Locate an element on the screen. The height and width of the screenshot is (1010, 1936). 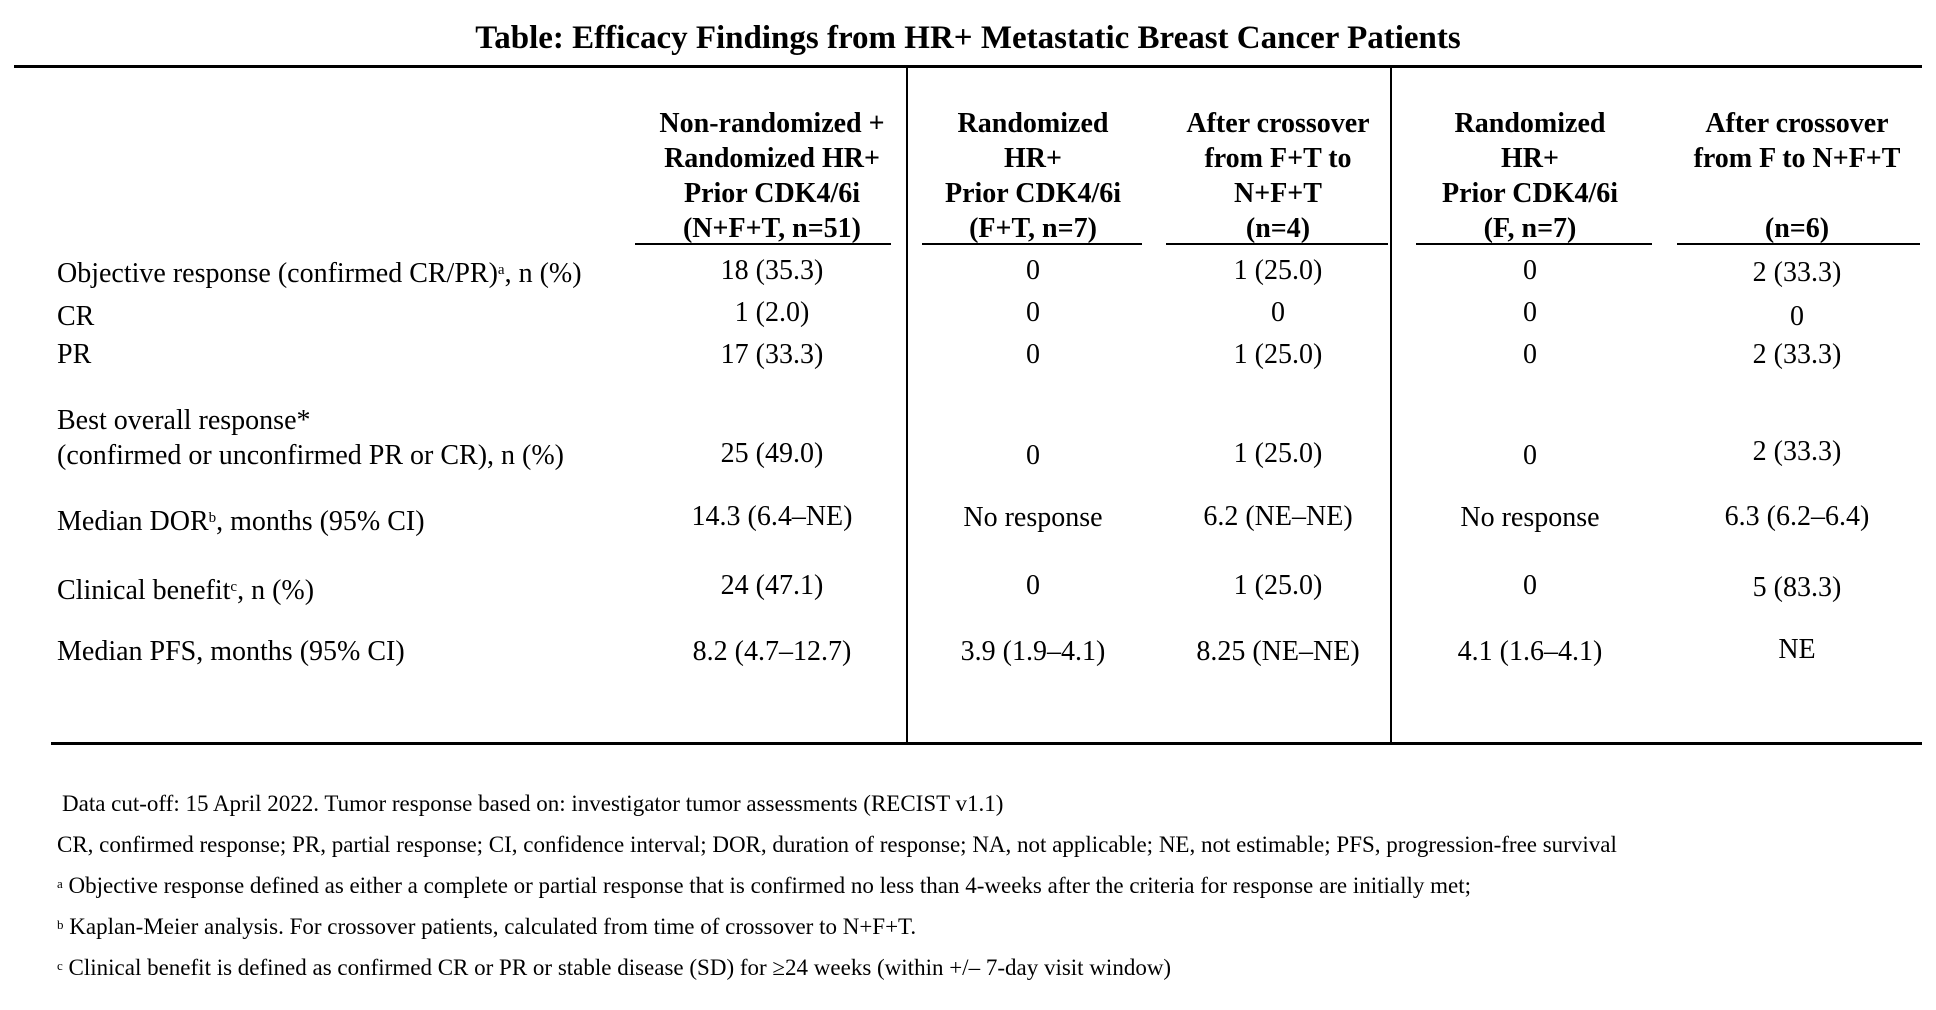
header-line: (n=6) is located at coordinates (1797, 228).